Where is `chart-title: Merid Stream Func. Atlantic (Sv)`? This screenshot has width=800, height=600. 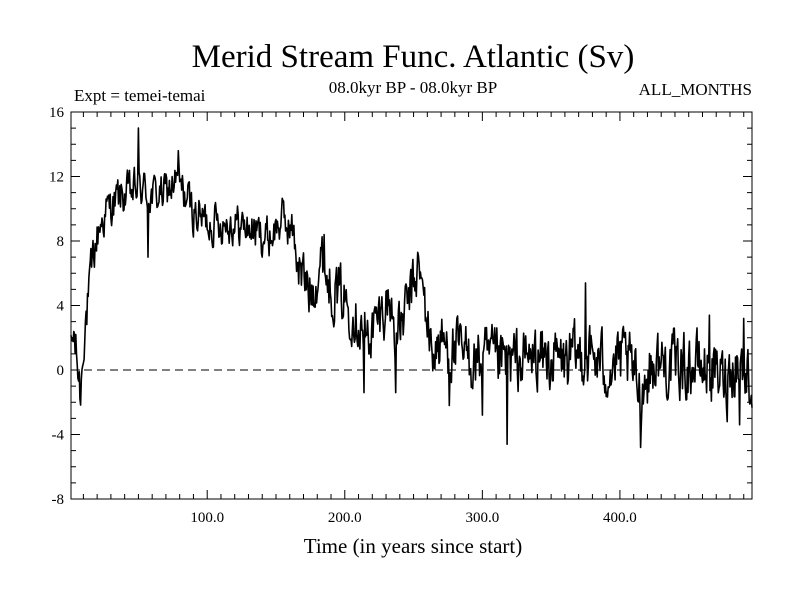
chart-title: Merid Stream Func. Atlantic (Sv) is located at coordinates (413, 57).